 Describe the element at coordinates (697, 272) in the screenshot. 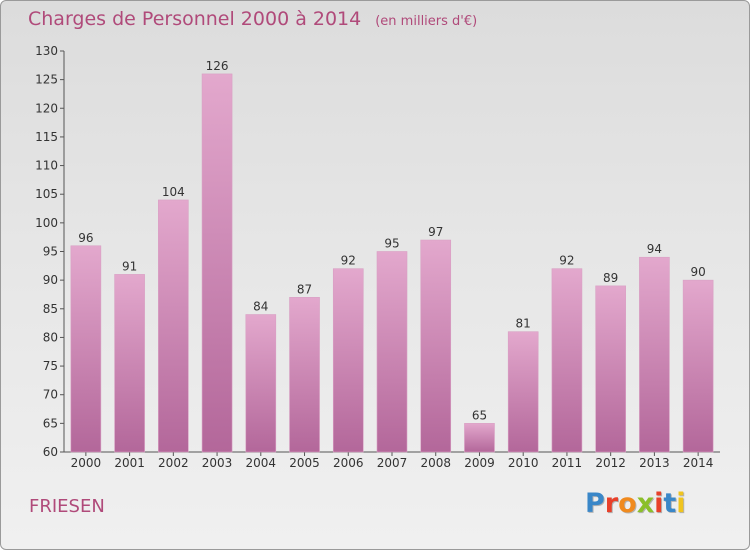

I see `data-label: 90` at that location.